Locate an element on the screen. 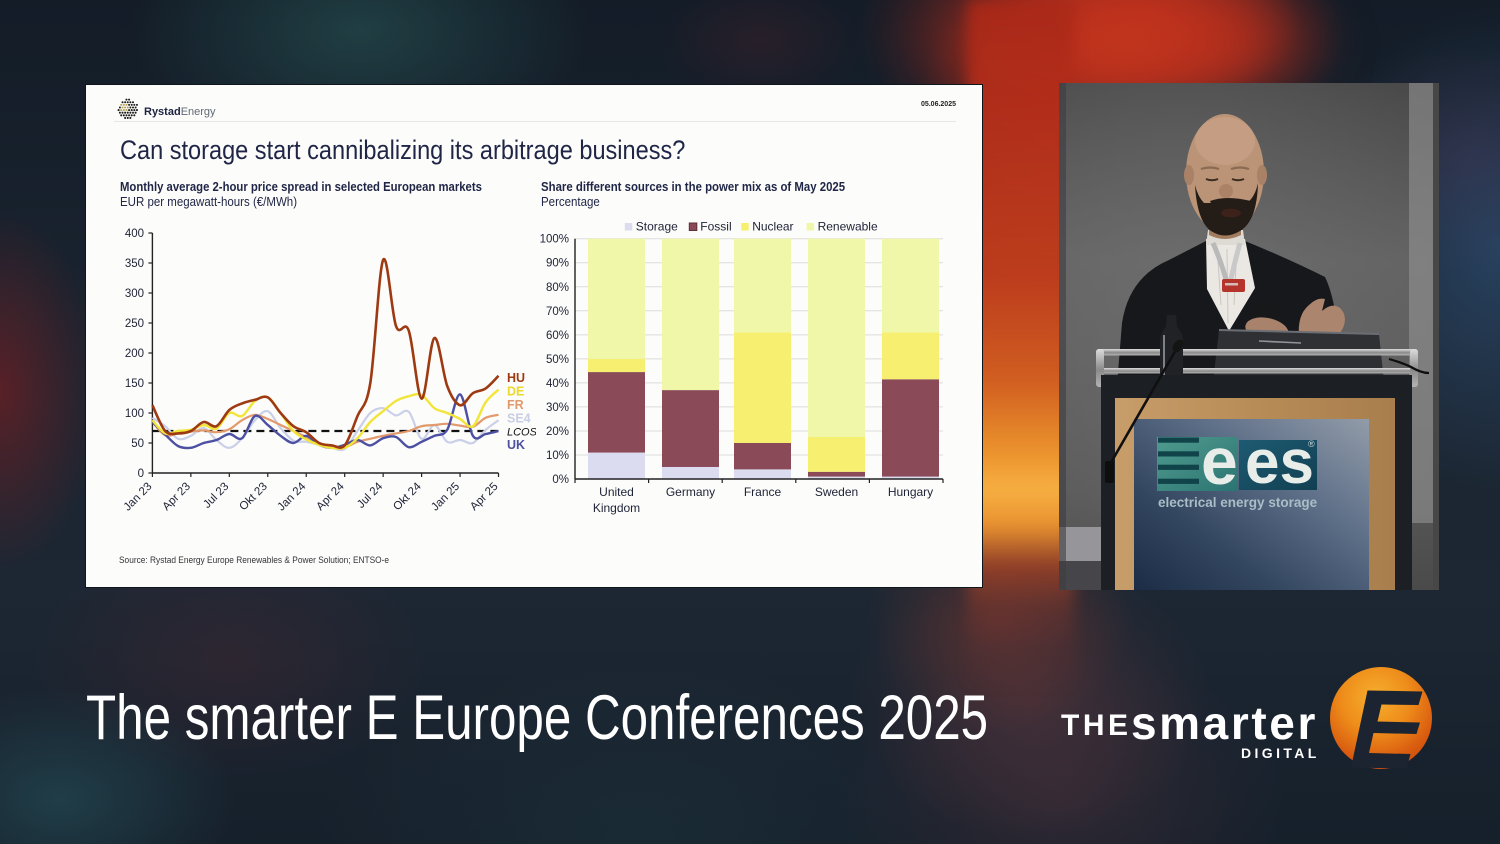 Image resolution: width=1500 pixels, height=844 pixels. svg-text: 100% is located at coordinates (554, 240).